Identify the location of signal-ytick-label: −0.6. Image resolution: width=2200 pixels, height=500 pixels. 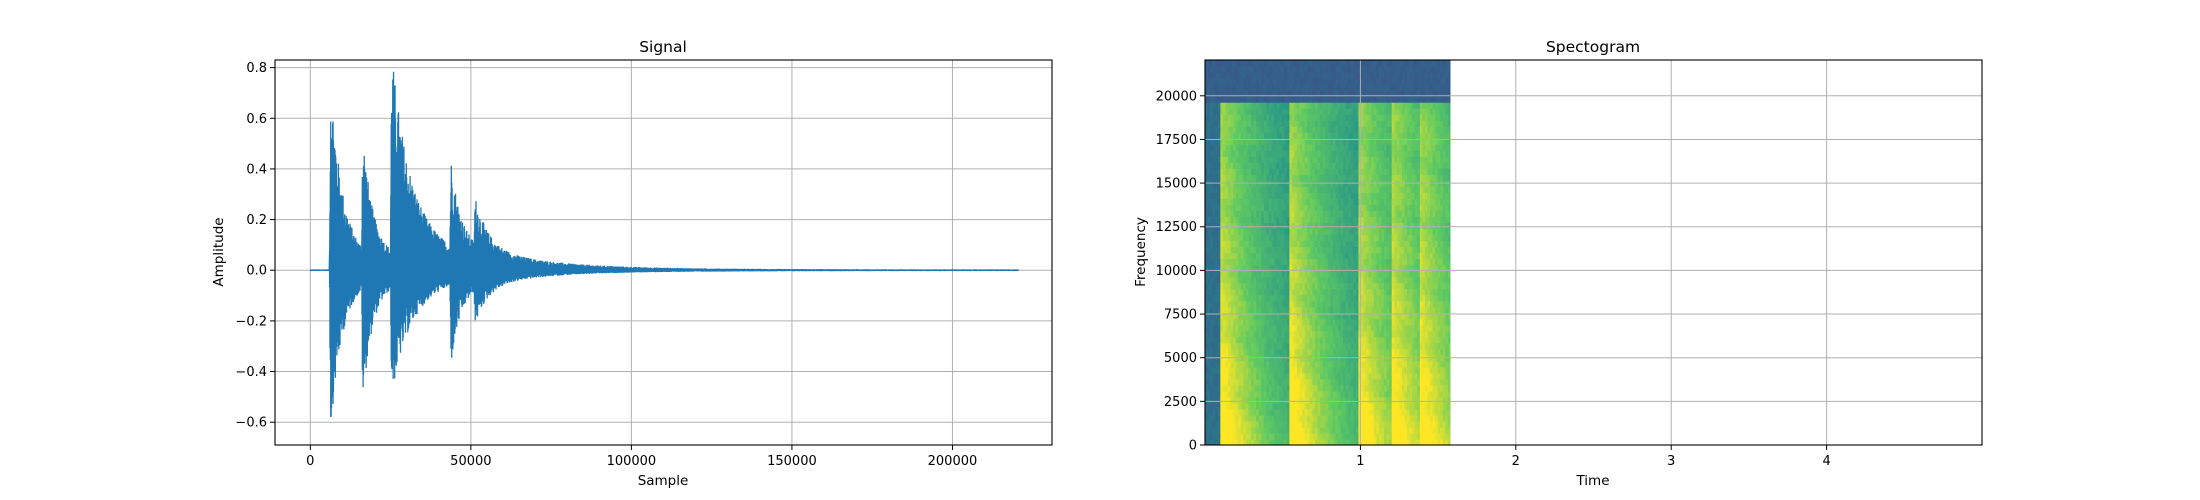
(251, 423).